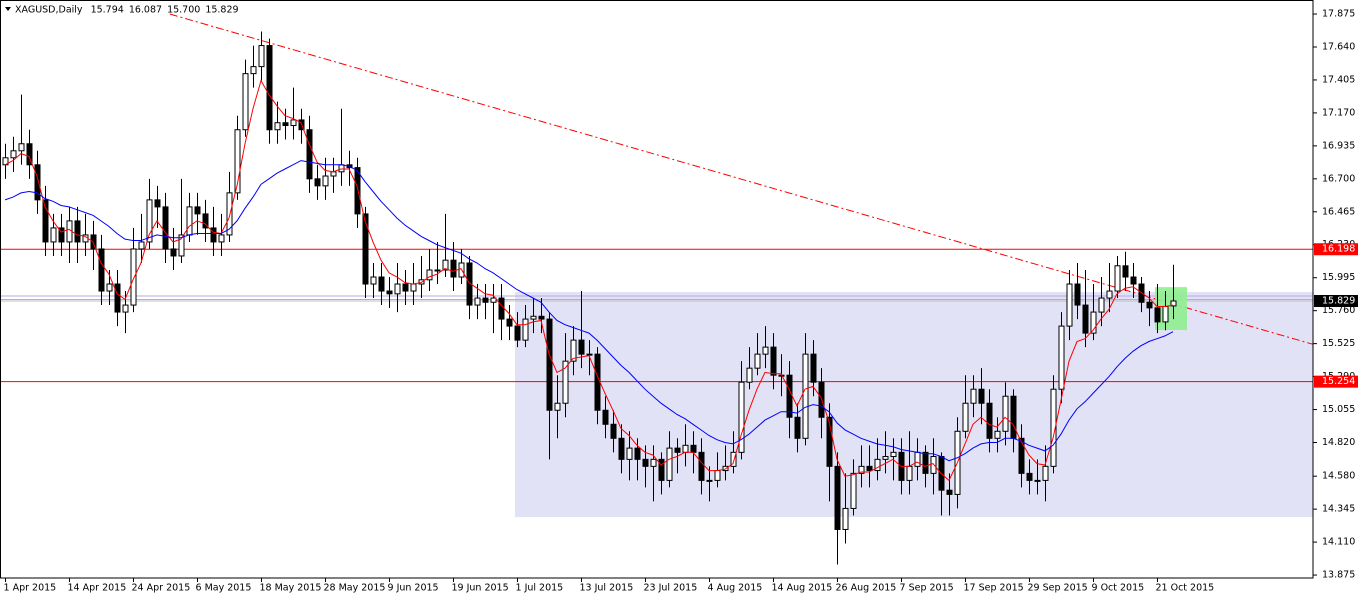 Image resolution: width=1358 pixels, height=596 pixels. I want to click on y-tick-label: 15.055, so click(1338, 409).